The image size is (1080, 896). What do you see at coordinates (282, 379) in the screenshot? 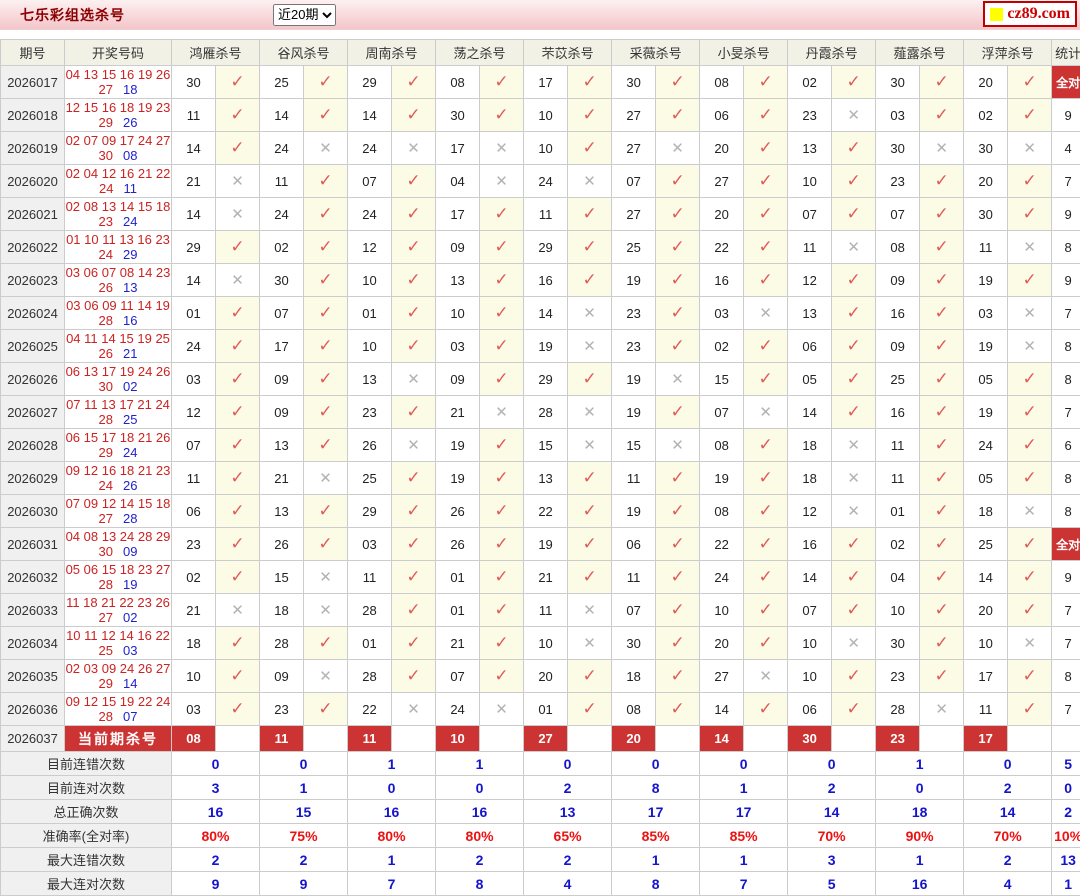
I see `kill-number-cell: 09` at bounding box center [282, 379].